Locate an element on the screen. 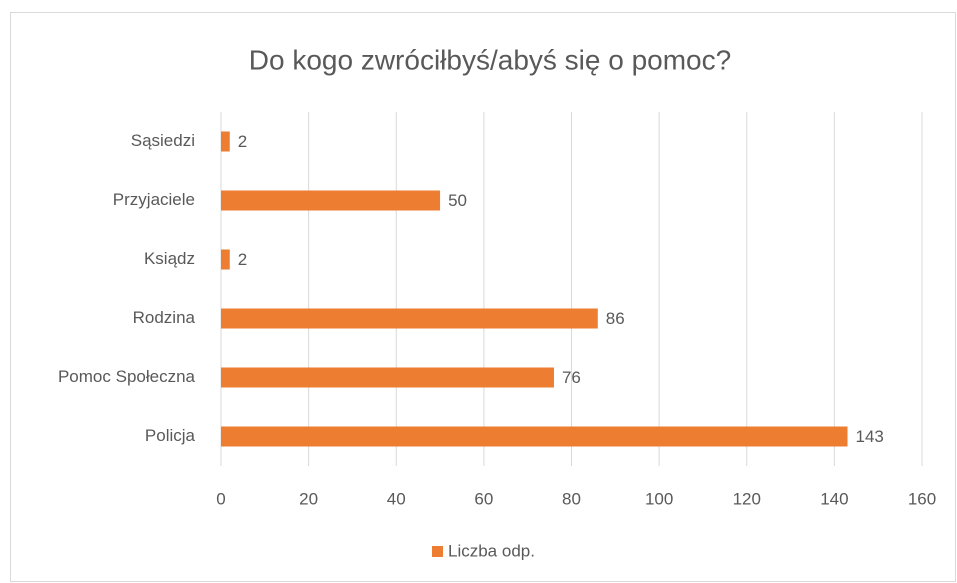  data-label: 50 is located at coordinates (457, 200).